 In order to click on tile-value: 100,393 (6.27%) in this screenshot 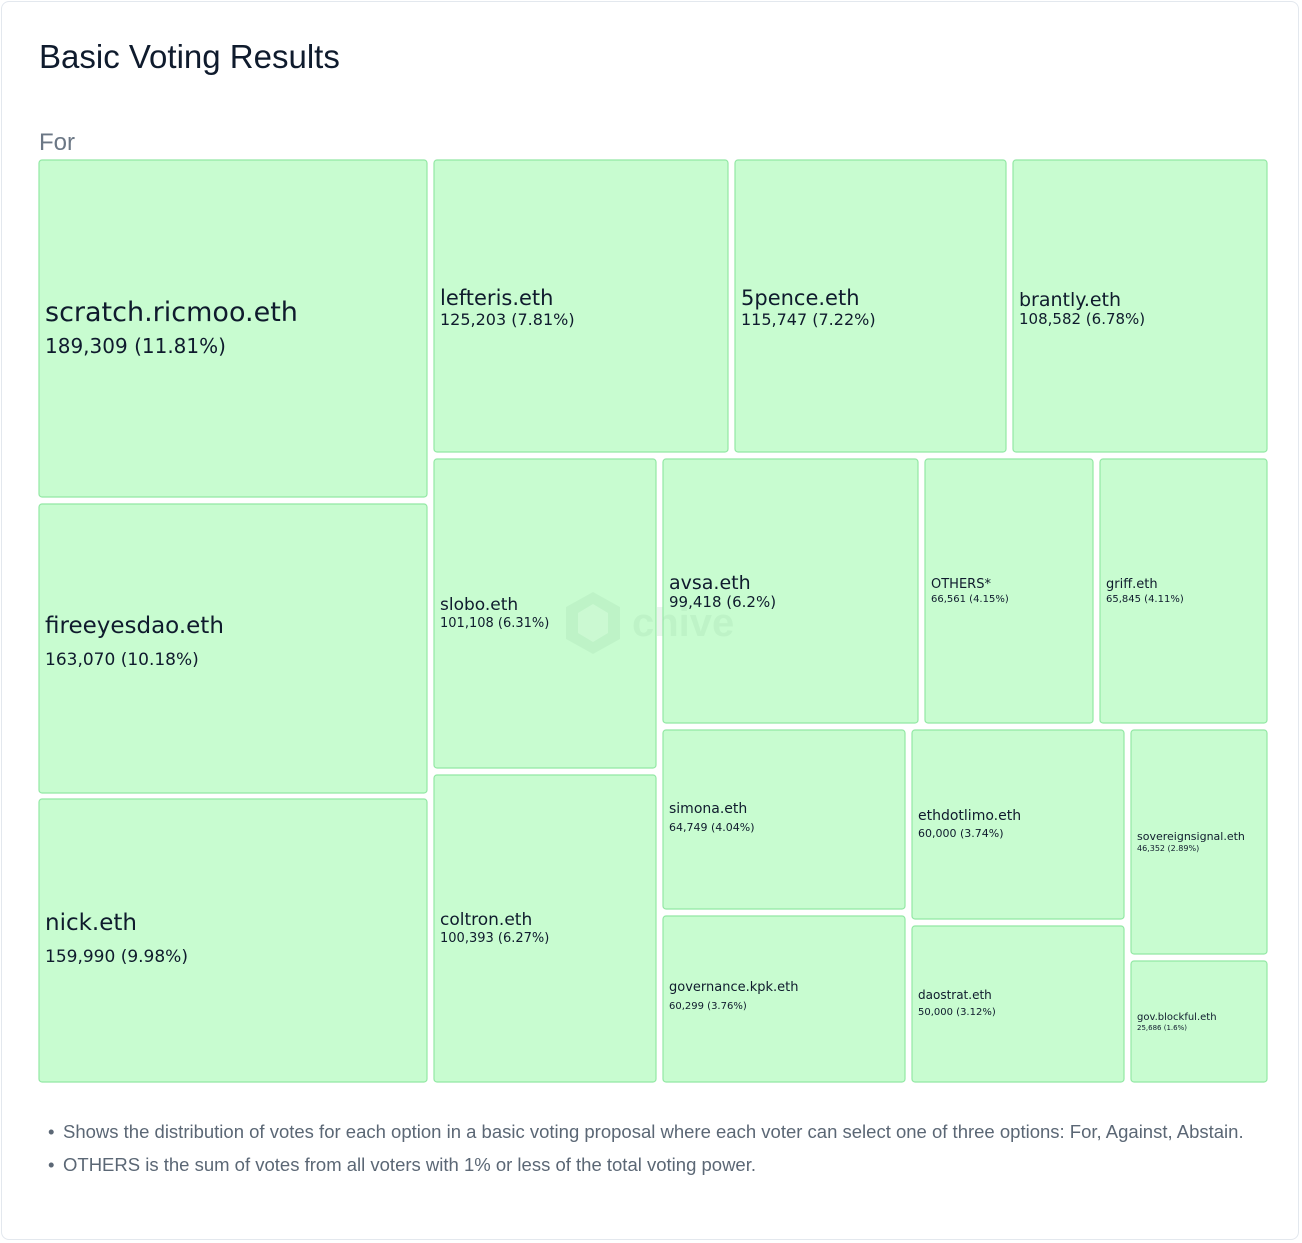, I will do `click(494, 938)`.